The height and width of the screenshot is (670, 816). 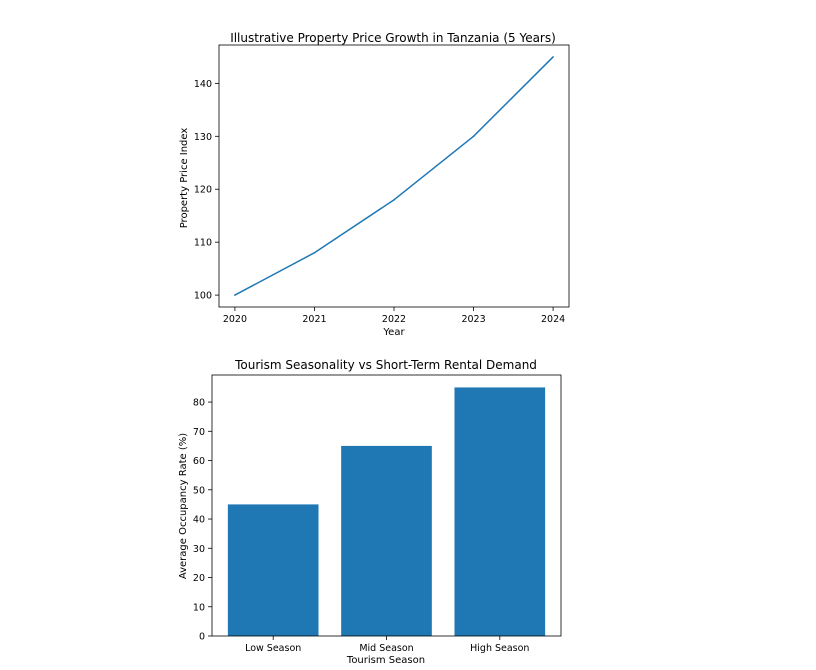 I want to click on y-tick-label: 40, so click(x=199, y=520).